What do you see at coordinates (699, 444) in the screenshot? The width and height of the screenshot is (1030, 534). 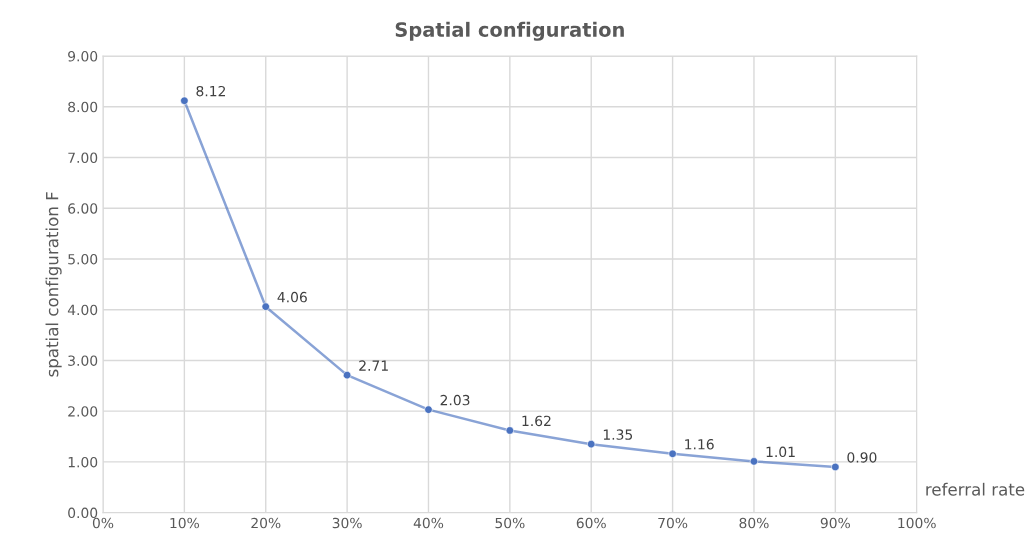 I see `data-label: 1.16` at bounding box center [699, 444].